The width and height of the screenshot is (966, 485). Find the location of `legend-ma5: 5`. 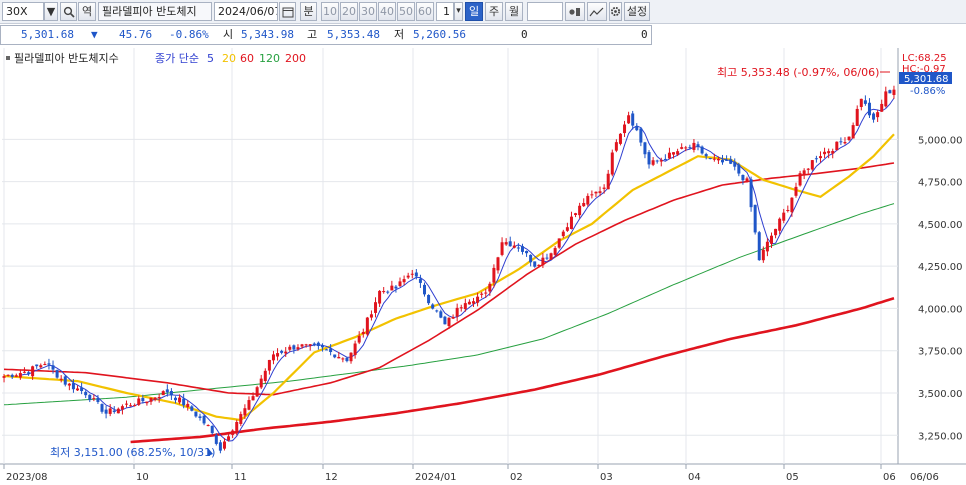

legend-ma5: 5 is located at coordinates (210, 58).